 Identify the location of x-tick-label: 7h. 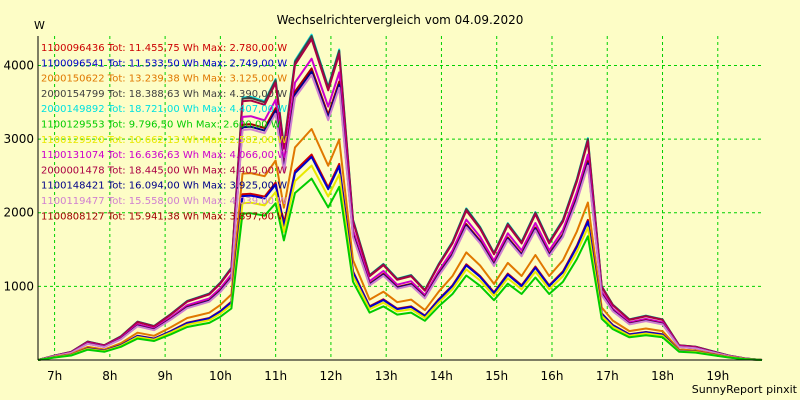
(54, 376).